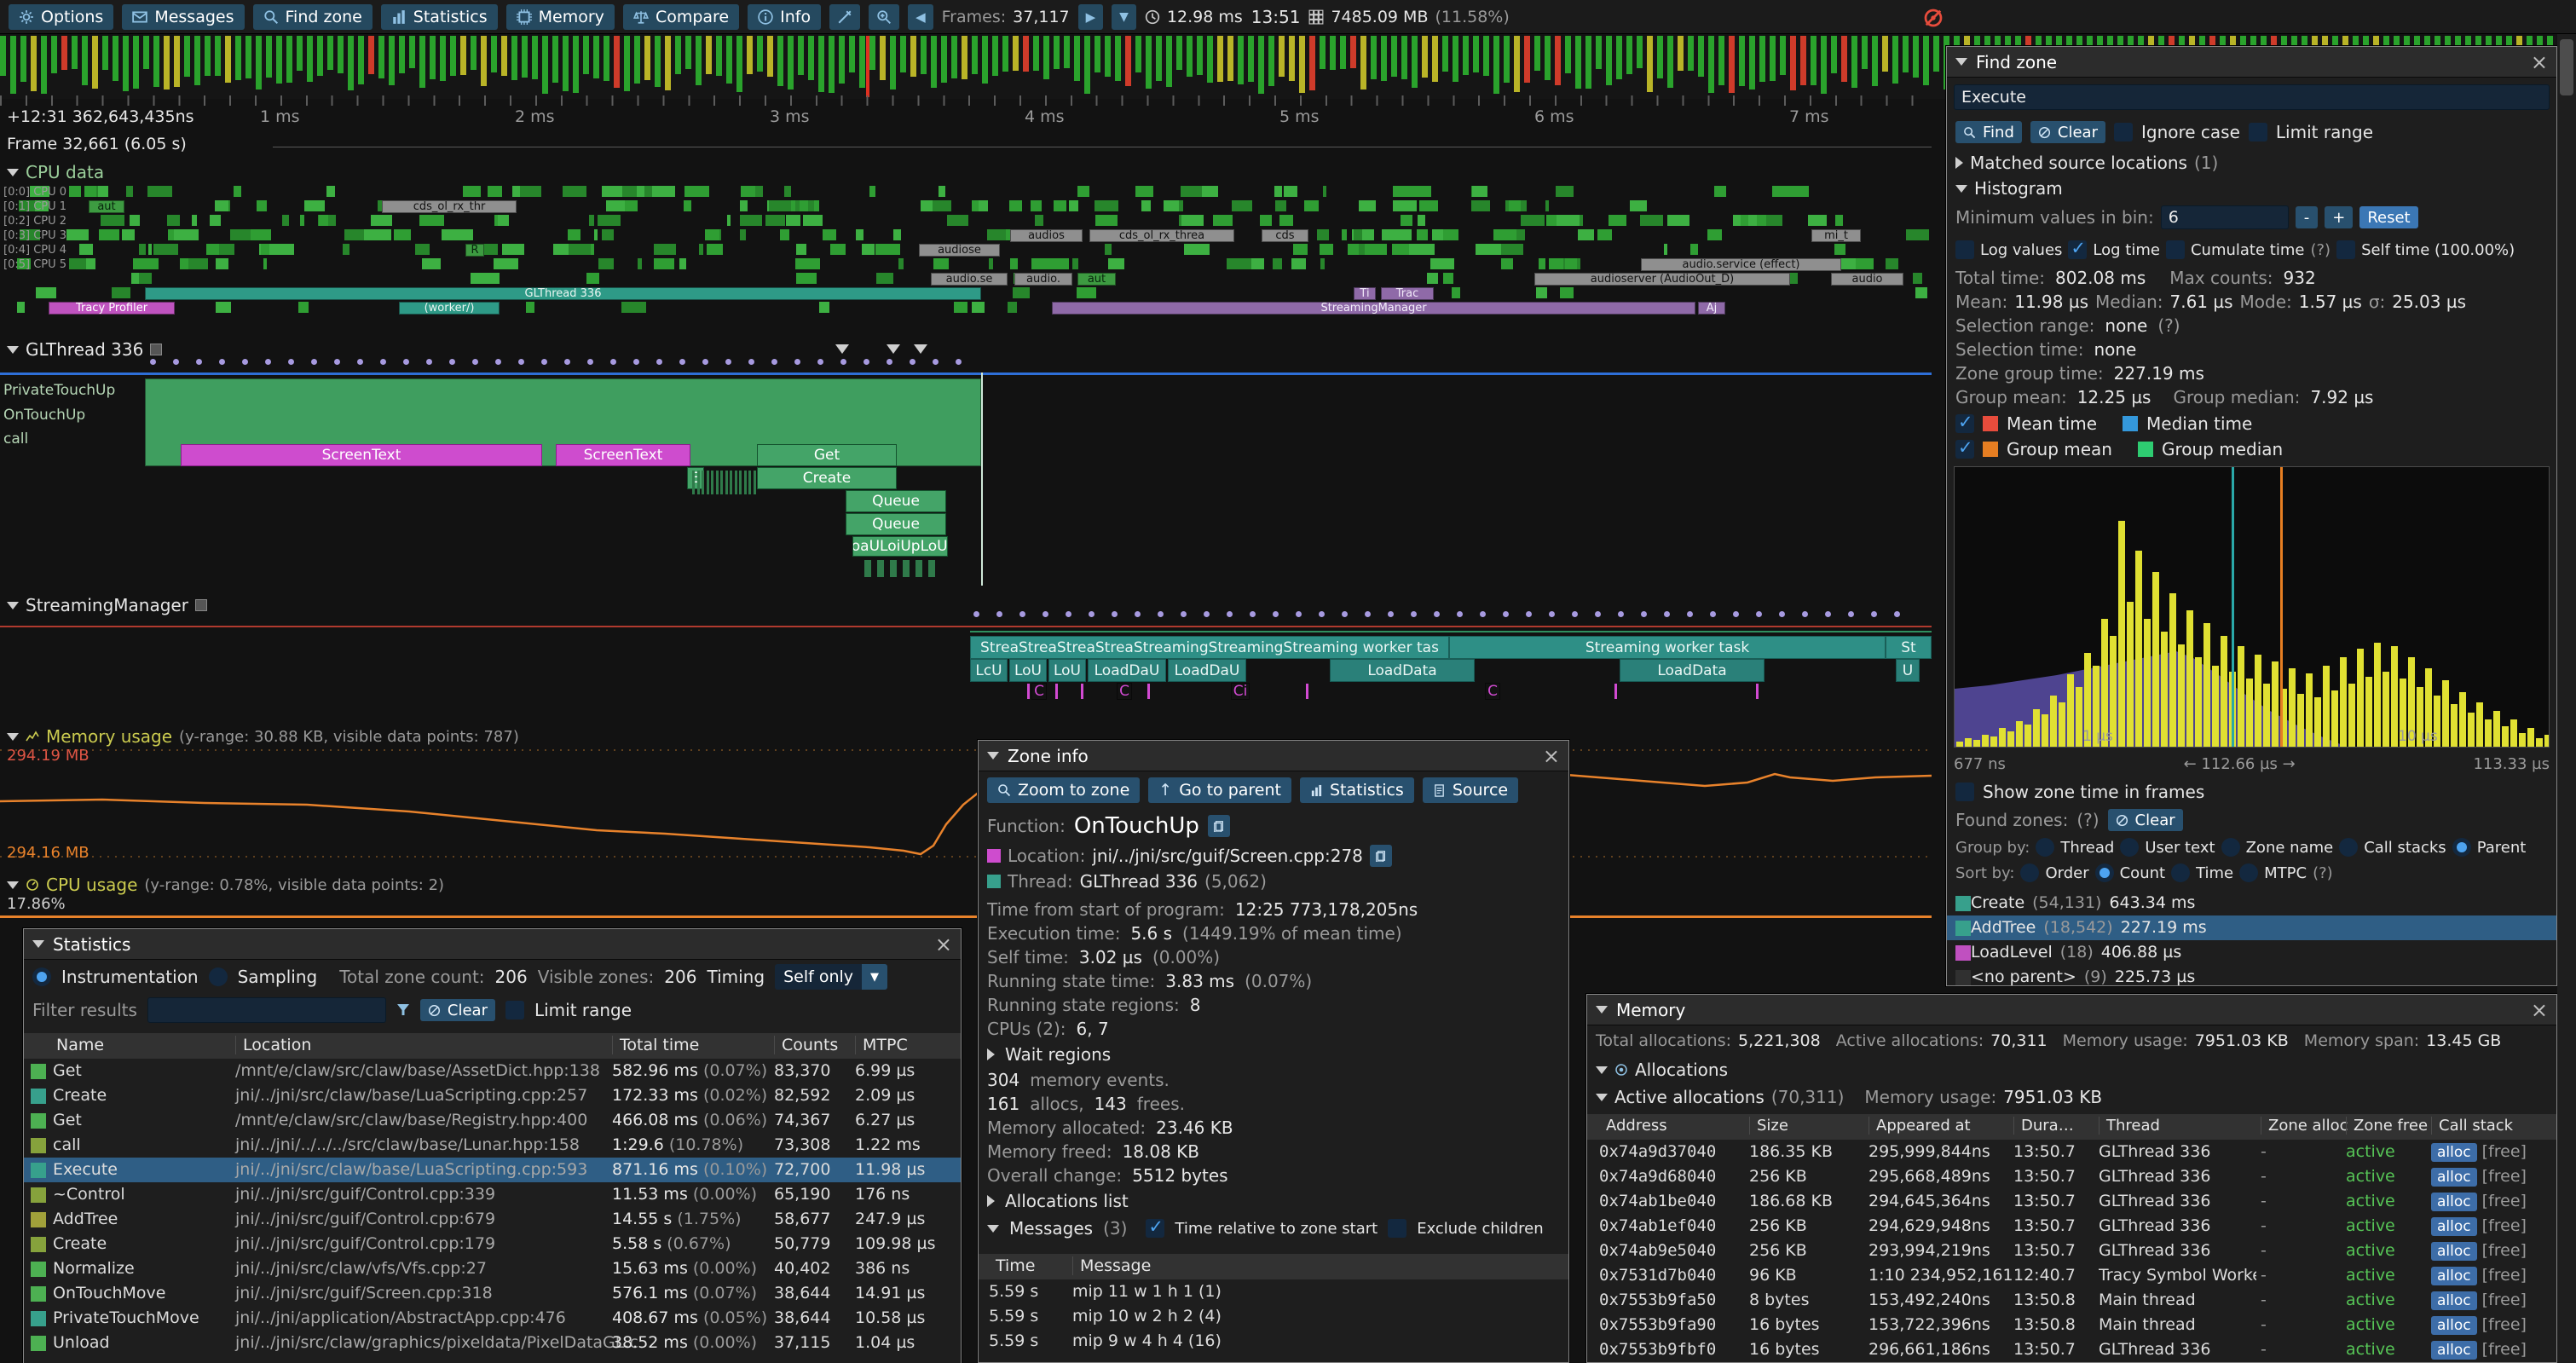 Image resolution: width=2576 pixels, height=1363 pixels. Describe the element at coordinates (1867, 279) in the screenshot. I see `zone: audio` at that location.